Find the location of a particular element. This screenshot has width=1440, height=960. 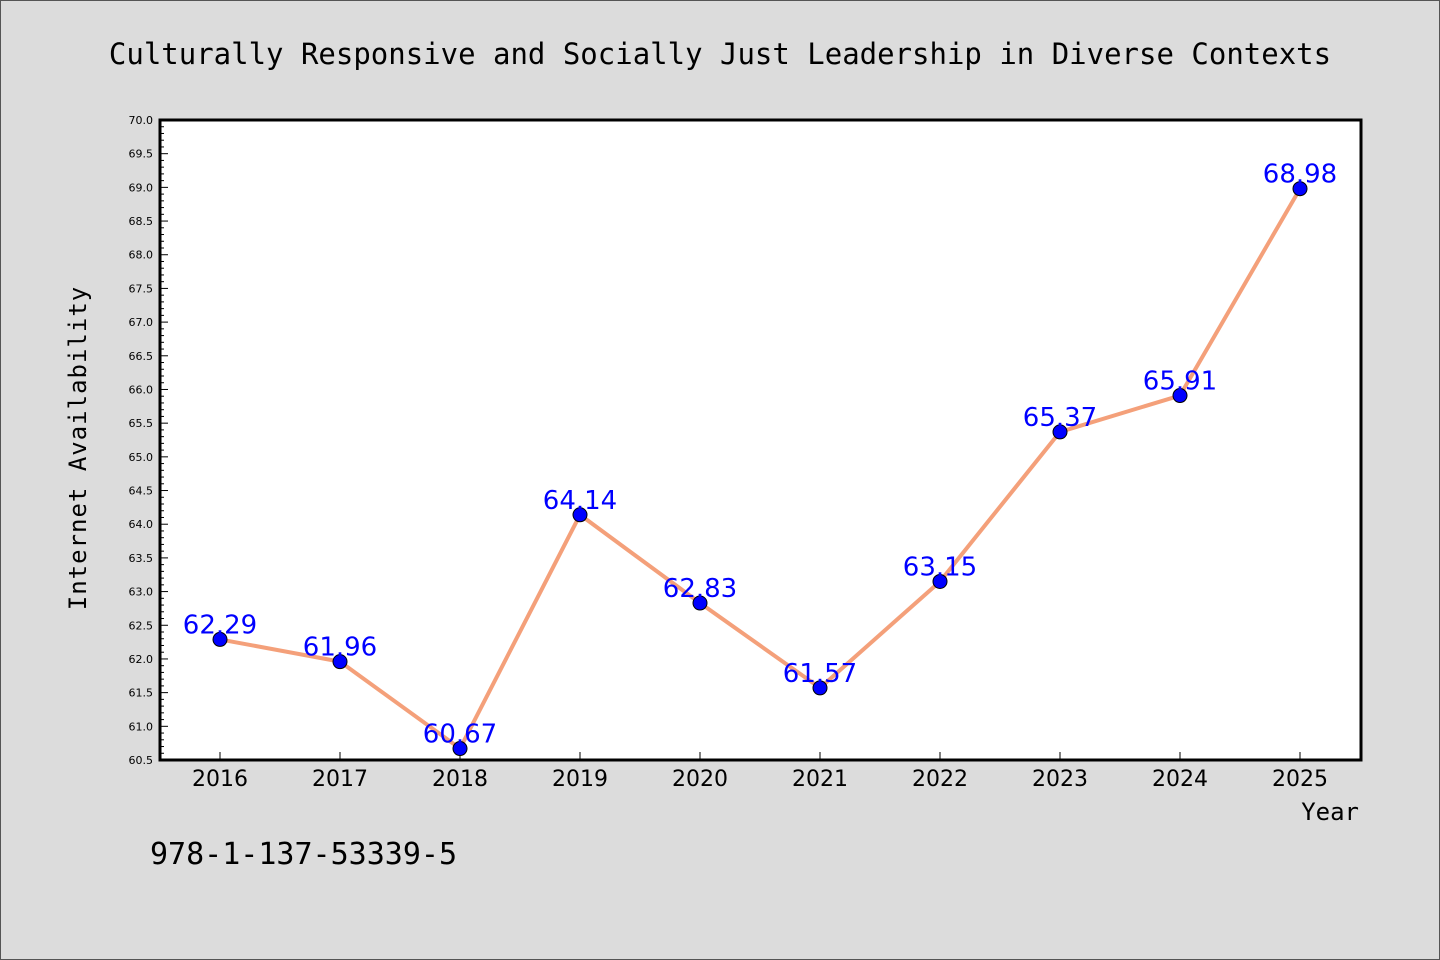

x-tick-label: 2023 is located at coordinates (1060, 779).